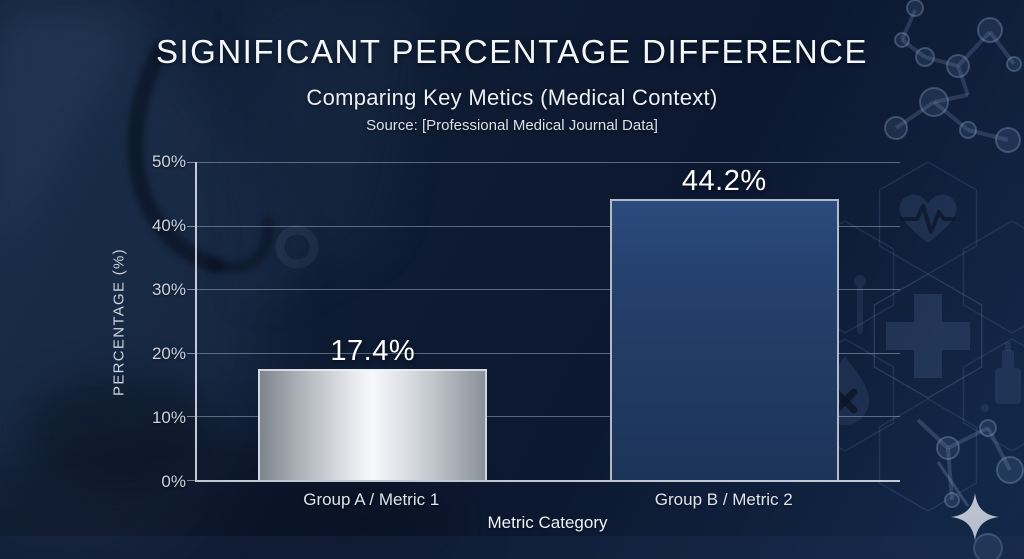 This screenshot has height=559, width=1024. Describe the element at coordinates (512, 547) in the screenshot. I see `table-edge-band` at that location.